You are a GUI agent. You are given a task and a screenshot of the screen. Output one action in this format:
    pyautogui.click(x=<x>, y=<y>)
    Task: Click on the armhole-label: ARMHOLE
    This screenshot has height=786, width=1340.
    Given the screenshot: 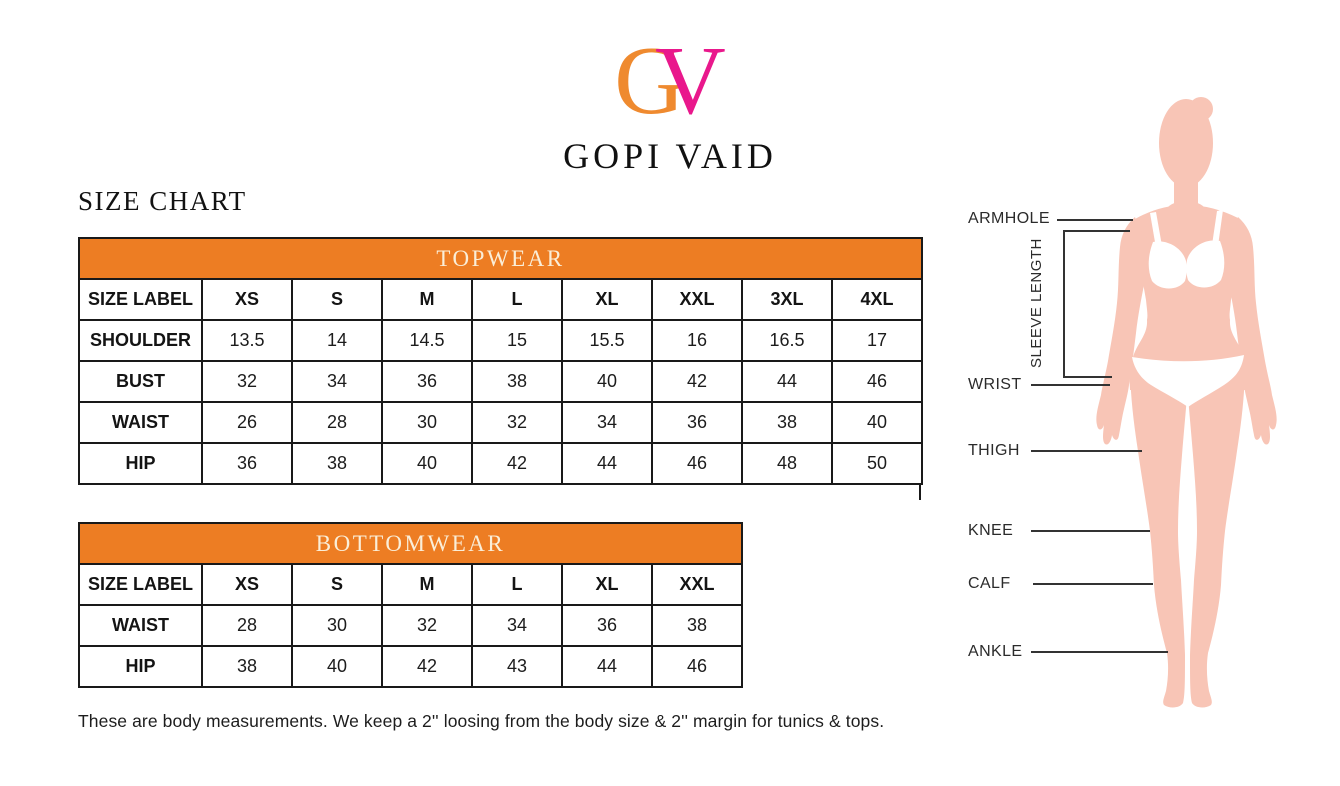 What is the action you would take?
    pyautogui.click(x=1009, y=218)
    